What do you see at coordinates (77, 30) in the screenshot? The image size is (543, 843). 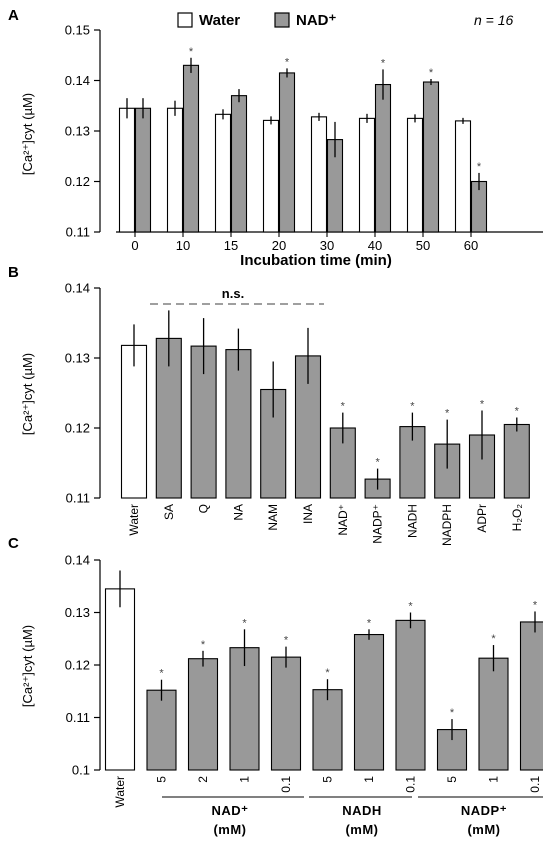 I see `panel-a-ytick-label: 0.15` at bounding box center [77, 30].